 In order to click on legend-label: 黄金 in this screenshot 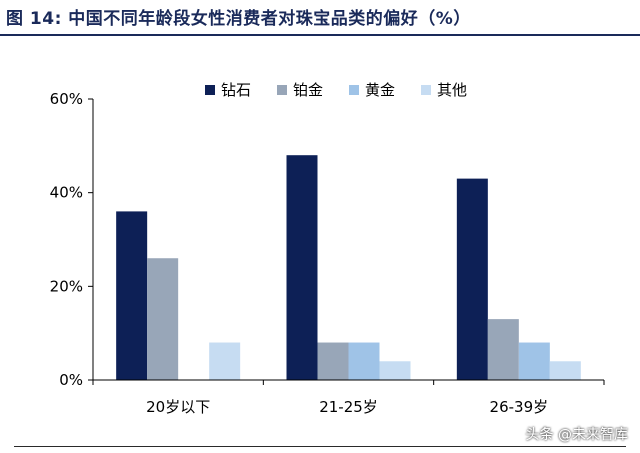, I will do `click(380, 90)`.